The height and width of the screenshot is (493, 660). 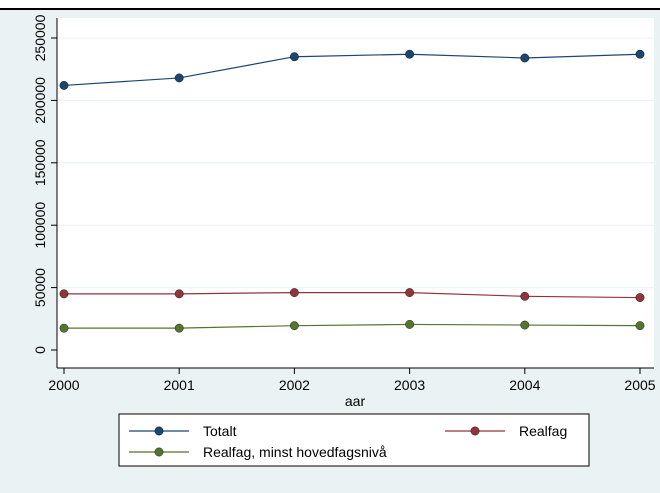 I want to click on x-axis-title: aar, so click(x=355, y=401).